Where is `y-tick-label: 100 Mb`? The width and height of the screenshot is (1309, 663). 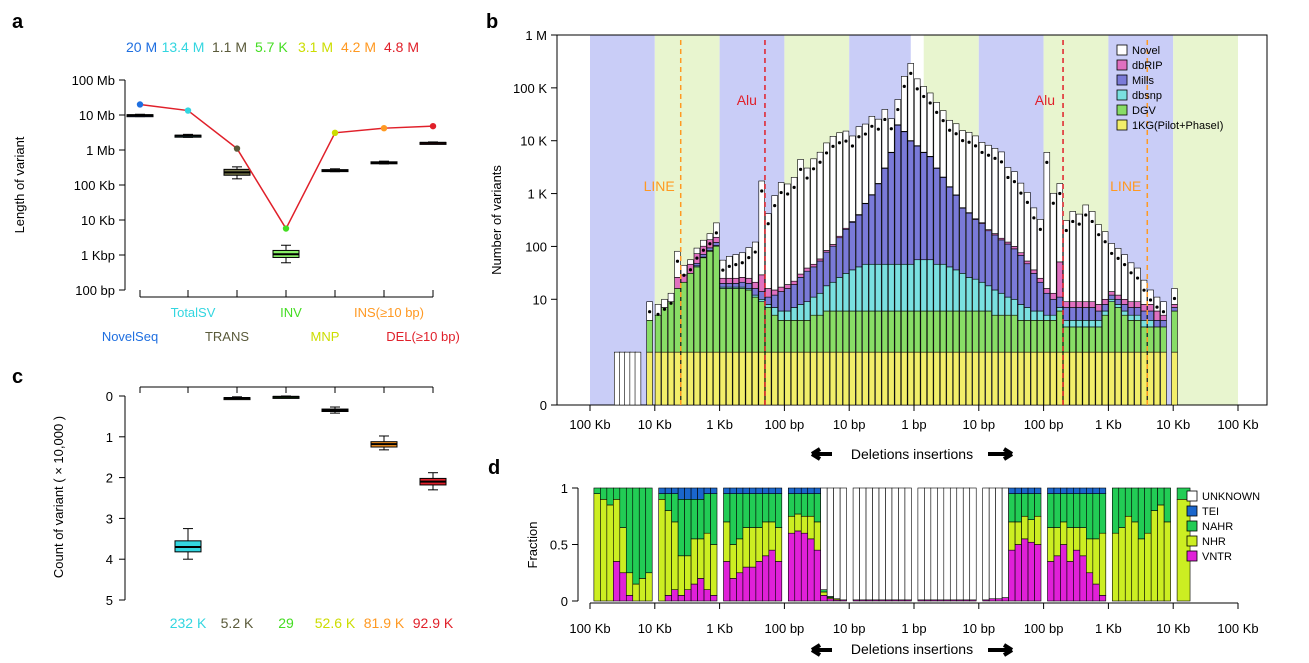
y-tick-label: 100 Mb is located at coordinates (93, 80).